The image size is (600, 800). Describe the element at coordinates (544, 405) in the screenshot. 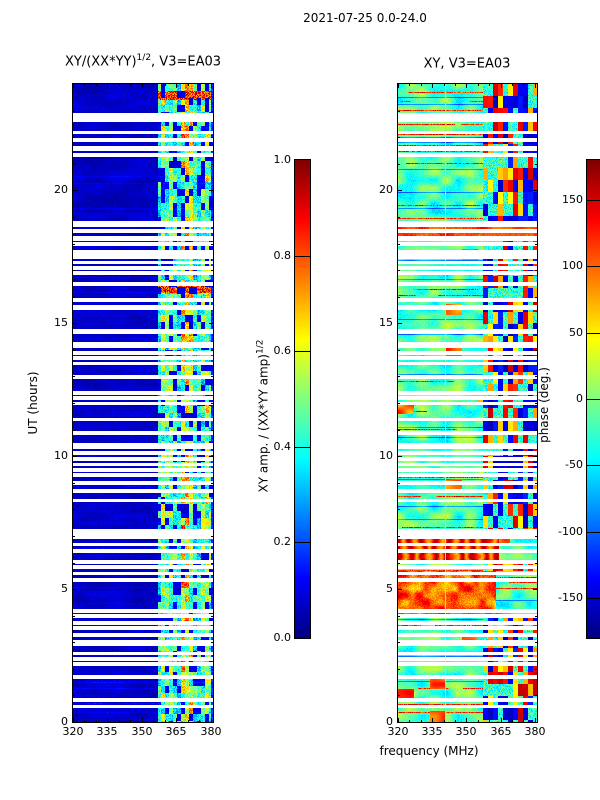

I see `right-colorbar-label: phase (deg.)` at that location.